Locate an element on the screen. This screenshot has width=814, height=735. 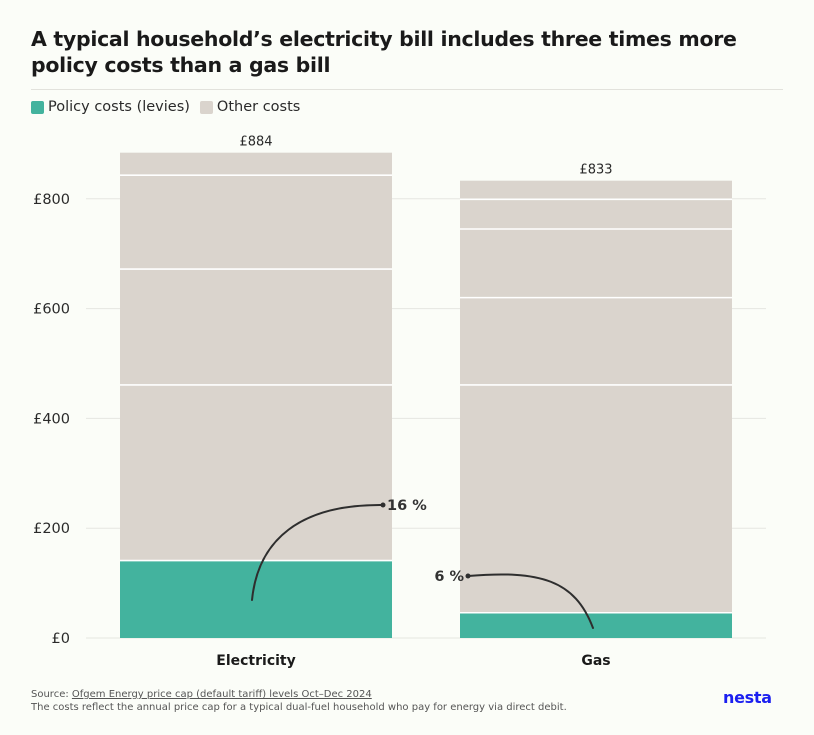
annotation-dot-gas is located at coordinates (468, 576).